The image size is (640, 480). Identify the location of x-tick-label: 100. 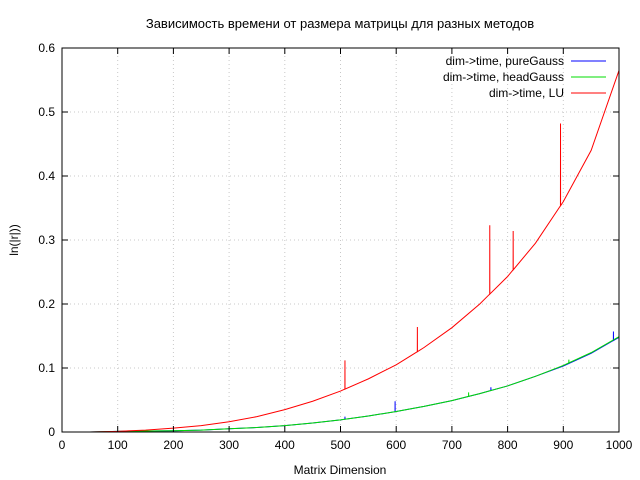
(118, 445).